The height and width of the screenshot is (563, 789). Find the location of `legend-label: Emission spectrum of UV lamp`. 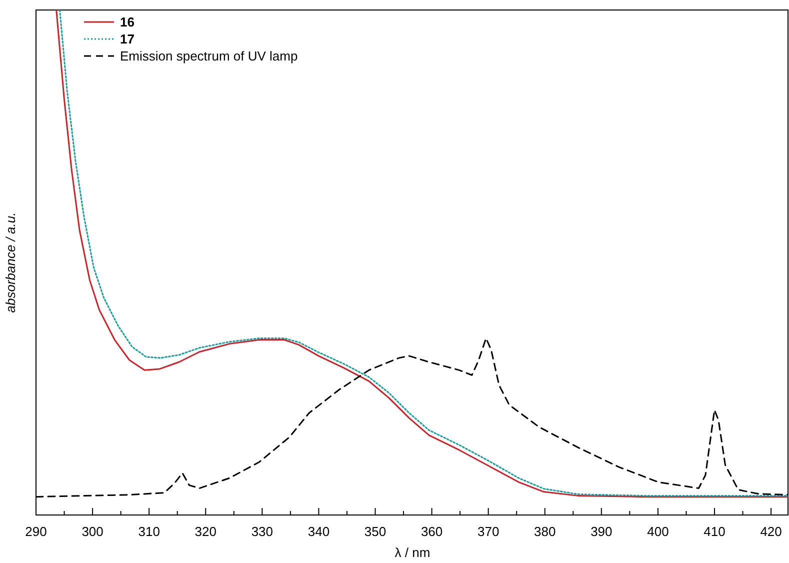

legend-label: Emission spectrum of UV lamp is located at coordinates (209, 56).